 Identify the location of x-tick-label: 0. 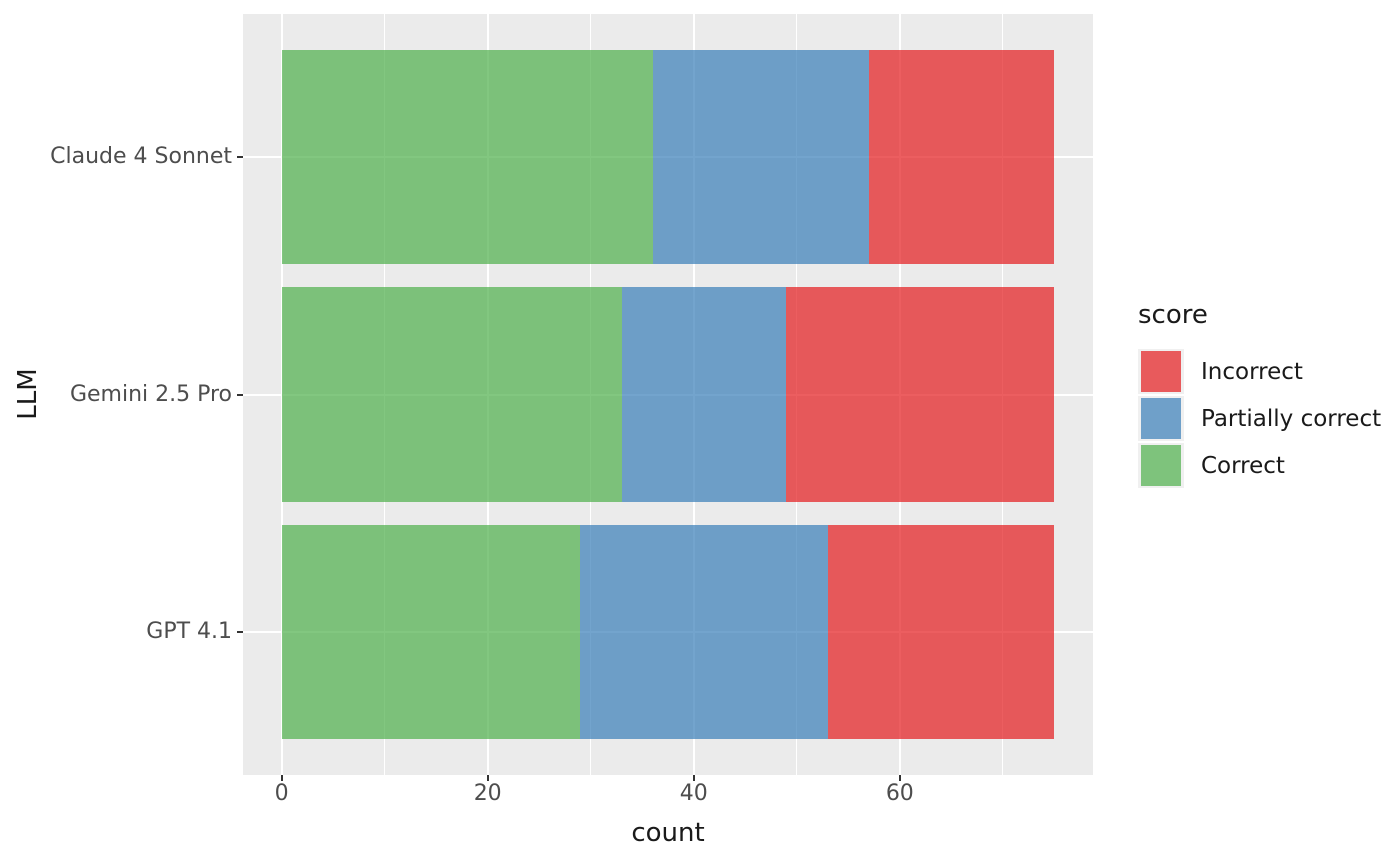
(281, 793).